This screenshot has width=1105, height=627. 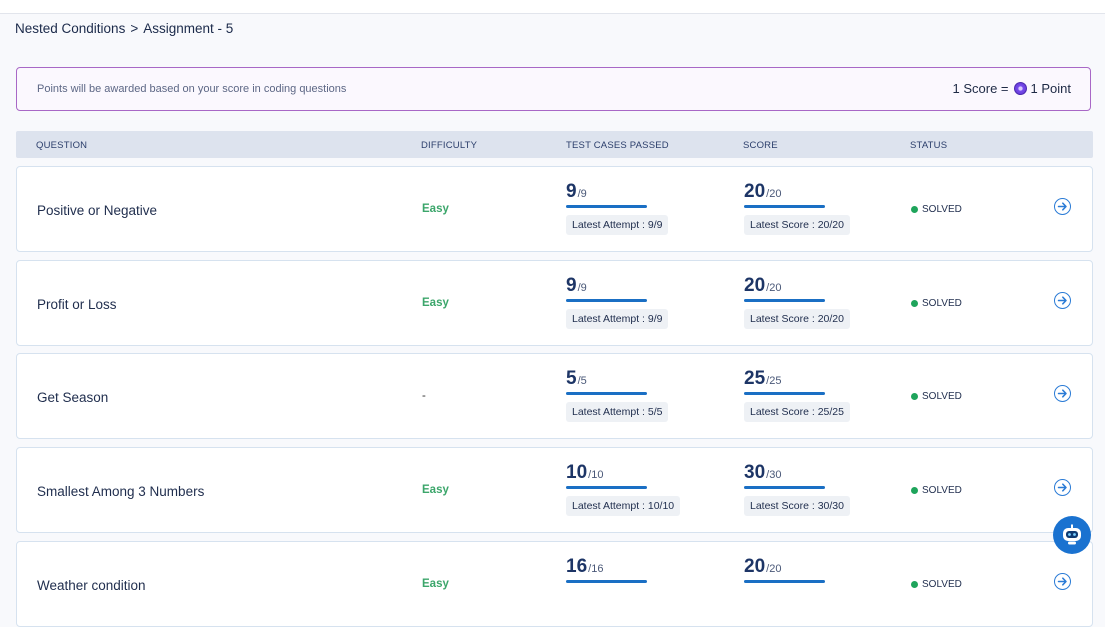 What do you see at coordinates (1012, 88) in the screenshot?
I see `points-conversion: 1 Score = 1 Point` at bounding box center [1012, 88].